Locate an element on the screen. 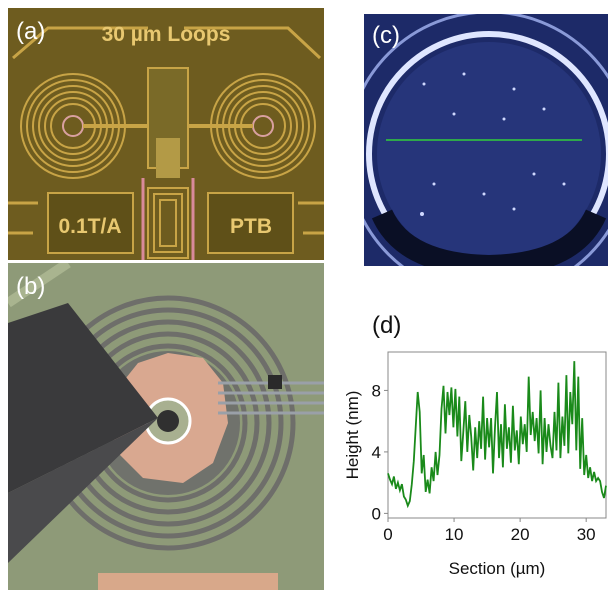 The width and height of the screenshot is (611, 595). x-tick-label: 0 is located at coordinates (387, 534).